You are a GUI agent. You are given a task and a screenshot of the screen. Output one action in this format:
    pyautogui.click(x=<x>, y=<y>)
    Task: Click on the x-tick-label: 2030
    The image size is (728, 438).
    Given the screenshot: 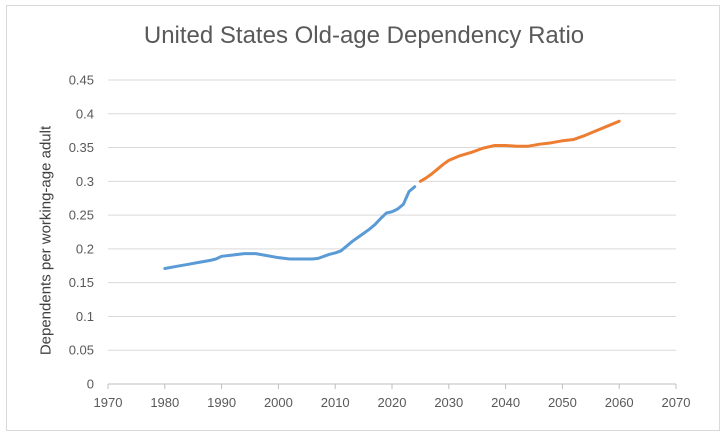 What is the action you would take?
    pyautogui.click(x=448, y=402)
    